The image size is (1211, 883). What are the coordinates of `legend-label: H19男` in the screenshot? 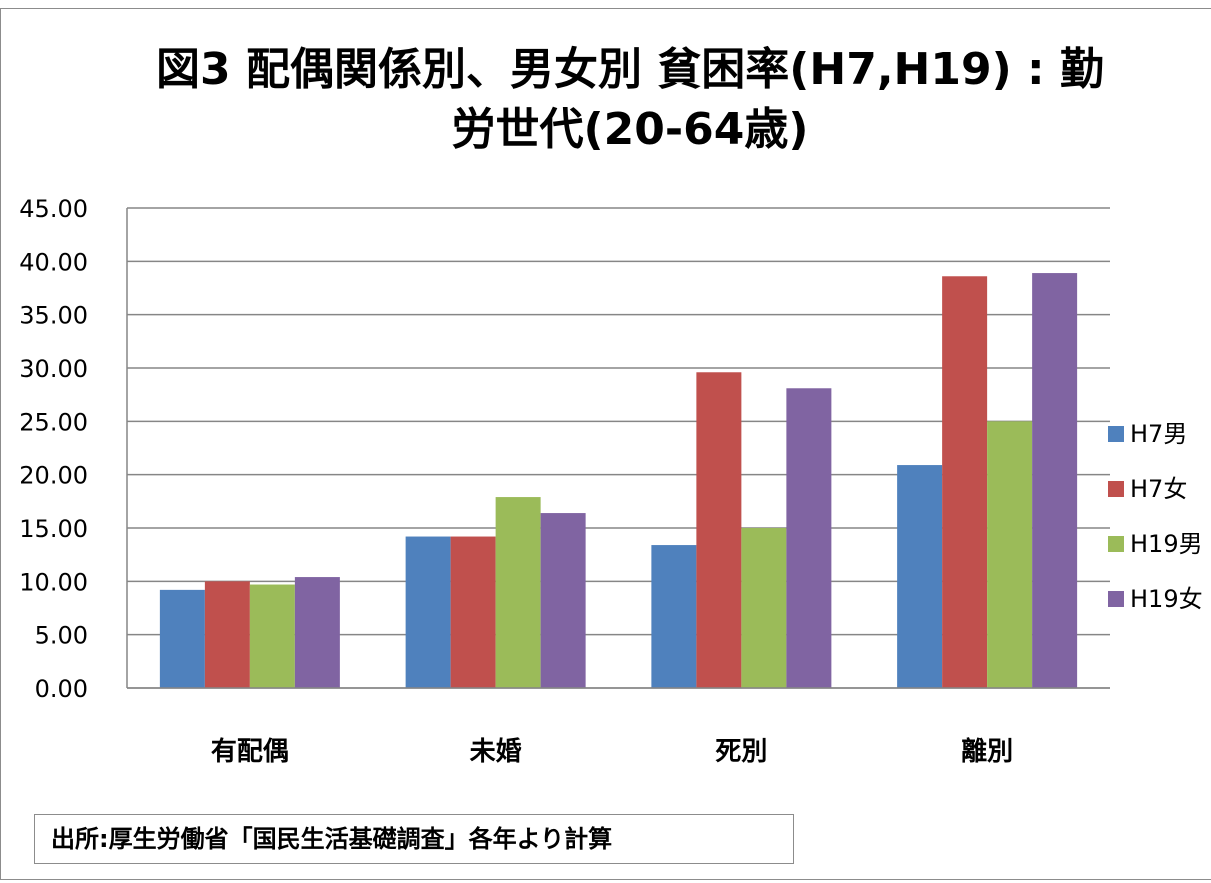 It's located at (1166, 544).